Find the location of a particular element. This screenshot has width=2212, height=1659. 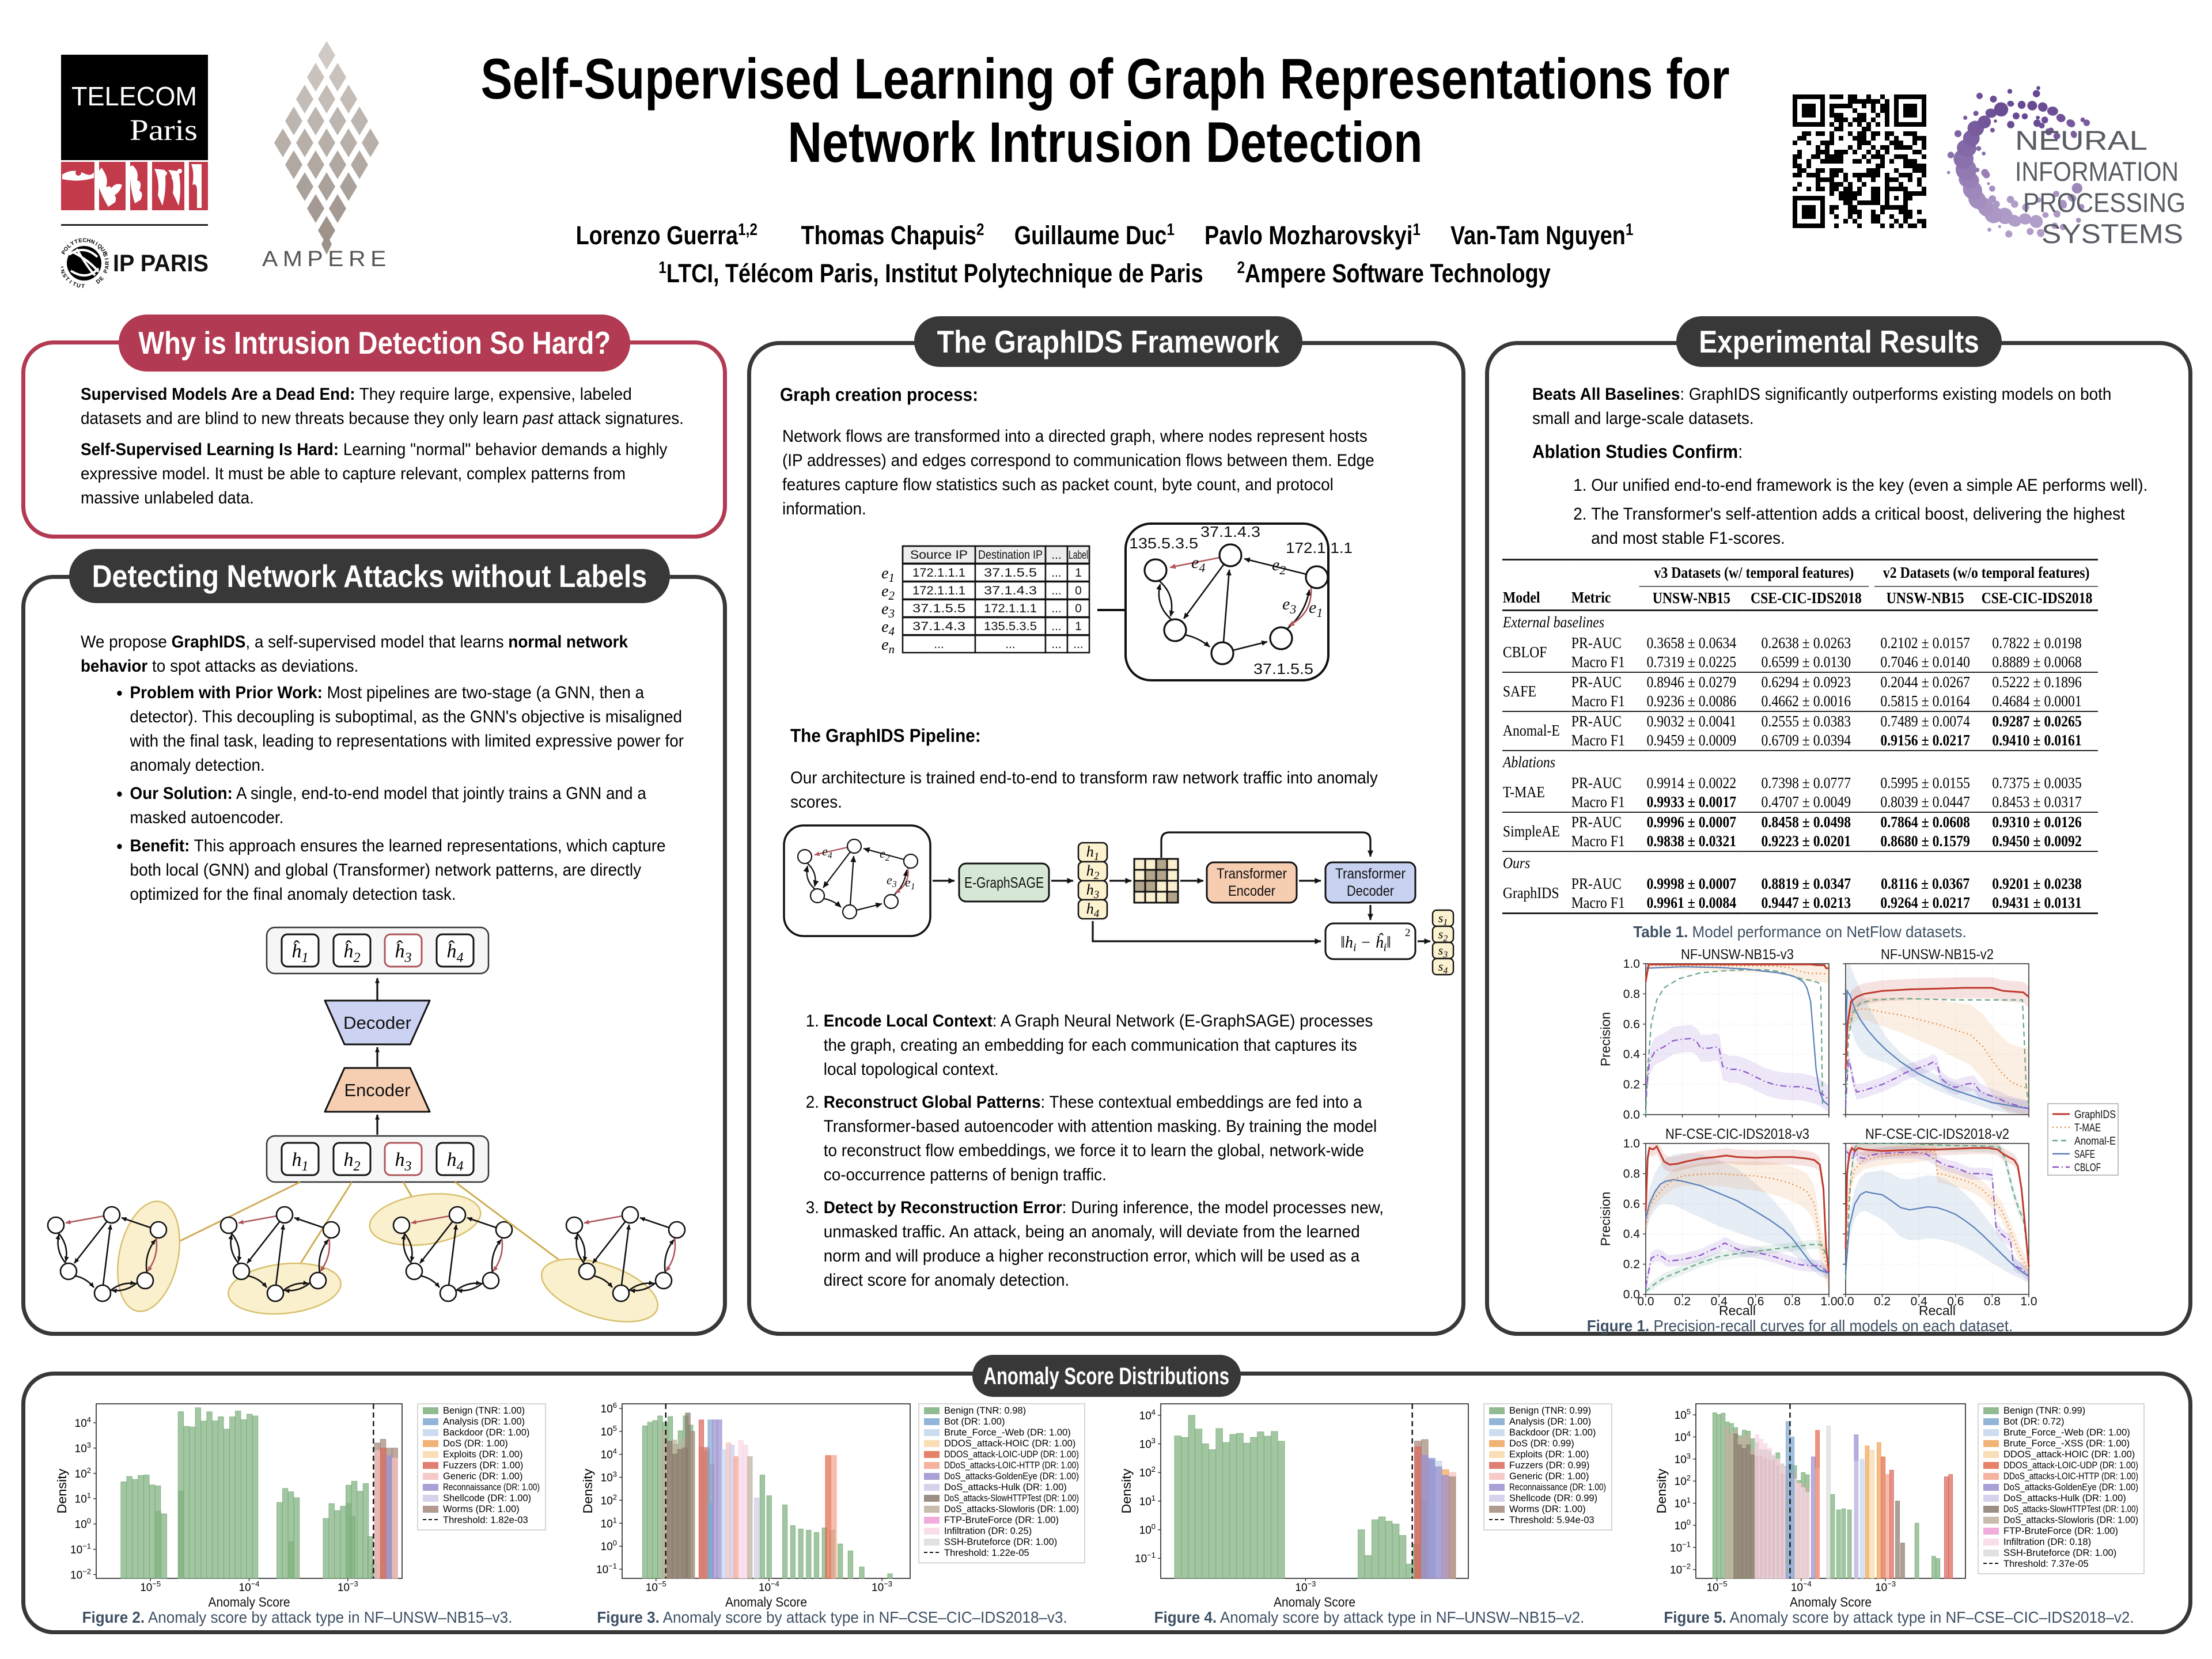

svg-text: Exploits (DR: 1.00) is located at coordinates (1549, 1454).